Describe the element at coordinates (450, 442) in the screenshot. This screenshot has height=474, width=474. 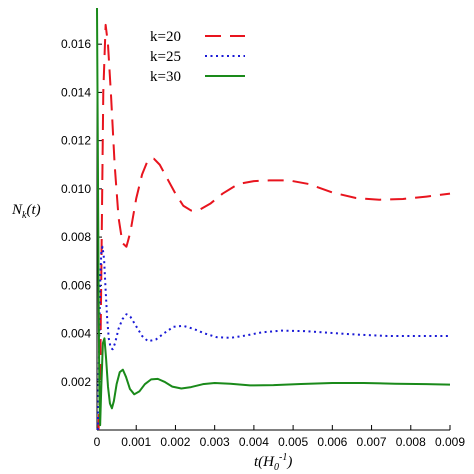
I see `x-tick-label: 0.009` at that location.